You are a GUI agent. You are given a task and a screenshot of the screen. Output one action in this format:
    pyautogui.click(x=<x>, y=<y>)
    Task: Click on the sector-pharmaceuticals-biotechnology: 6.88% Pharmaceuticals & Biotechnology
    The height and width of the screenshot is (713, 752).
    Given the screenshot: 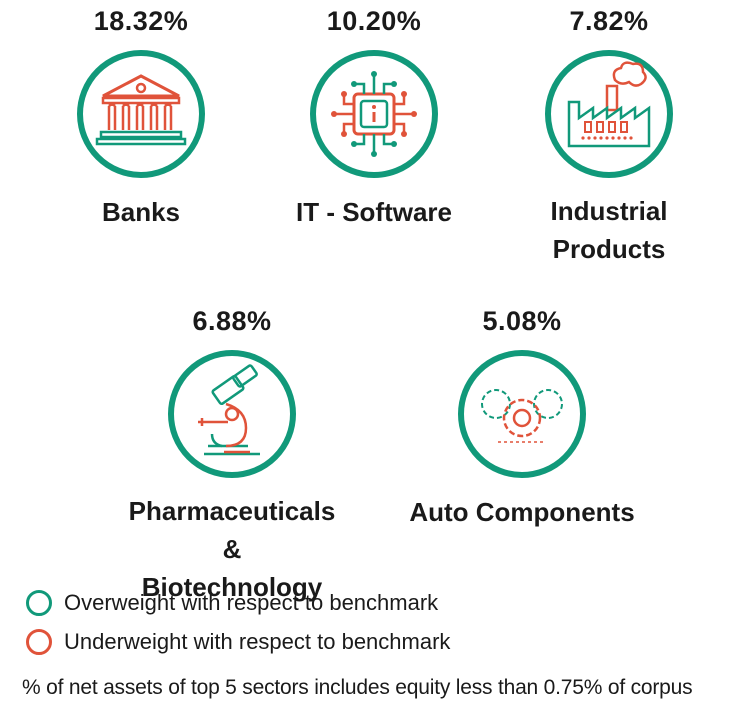 What is the action you would take?
    pyautogui.click(x=232, y=455)
    